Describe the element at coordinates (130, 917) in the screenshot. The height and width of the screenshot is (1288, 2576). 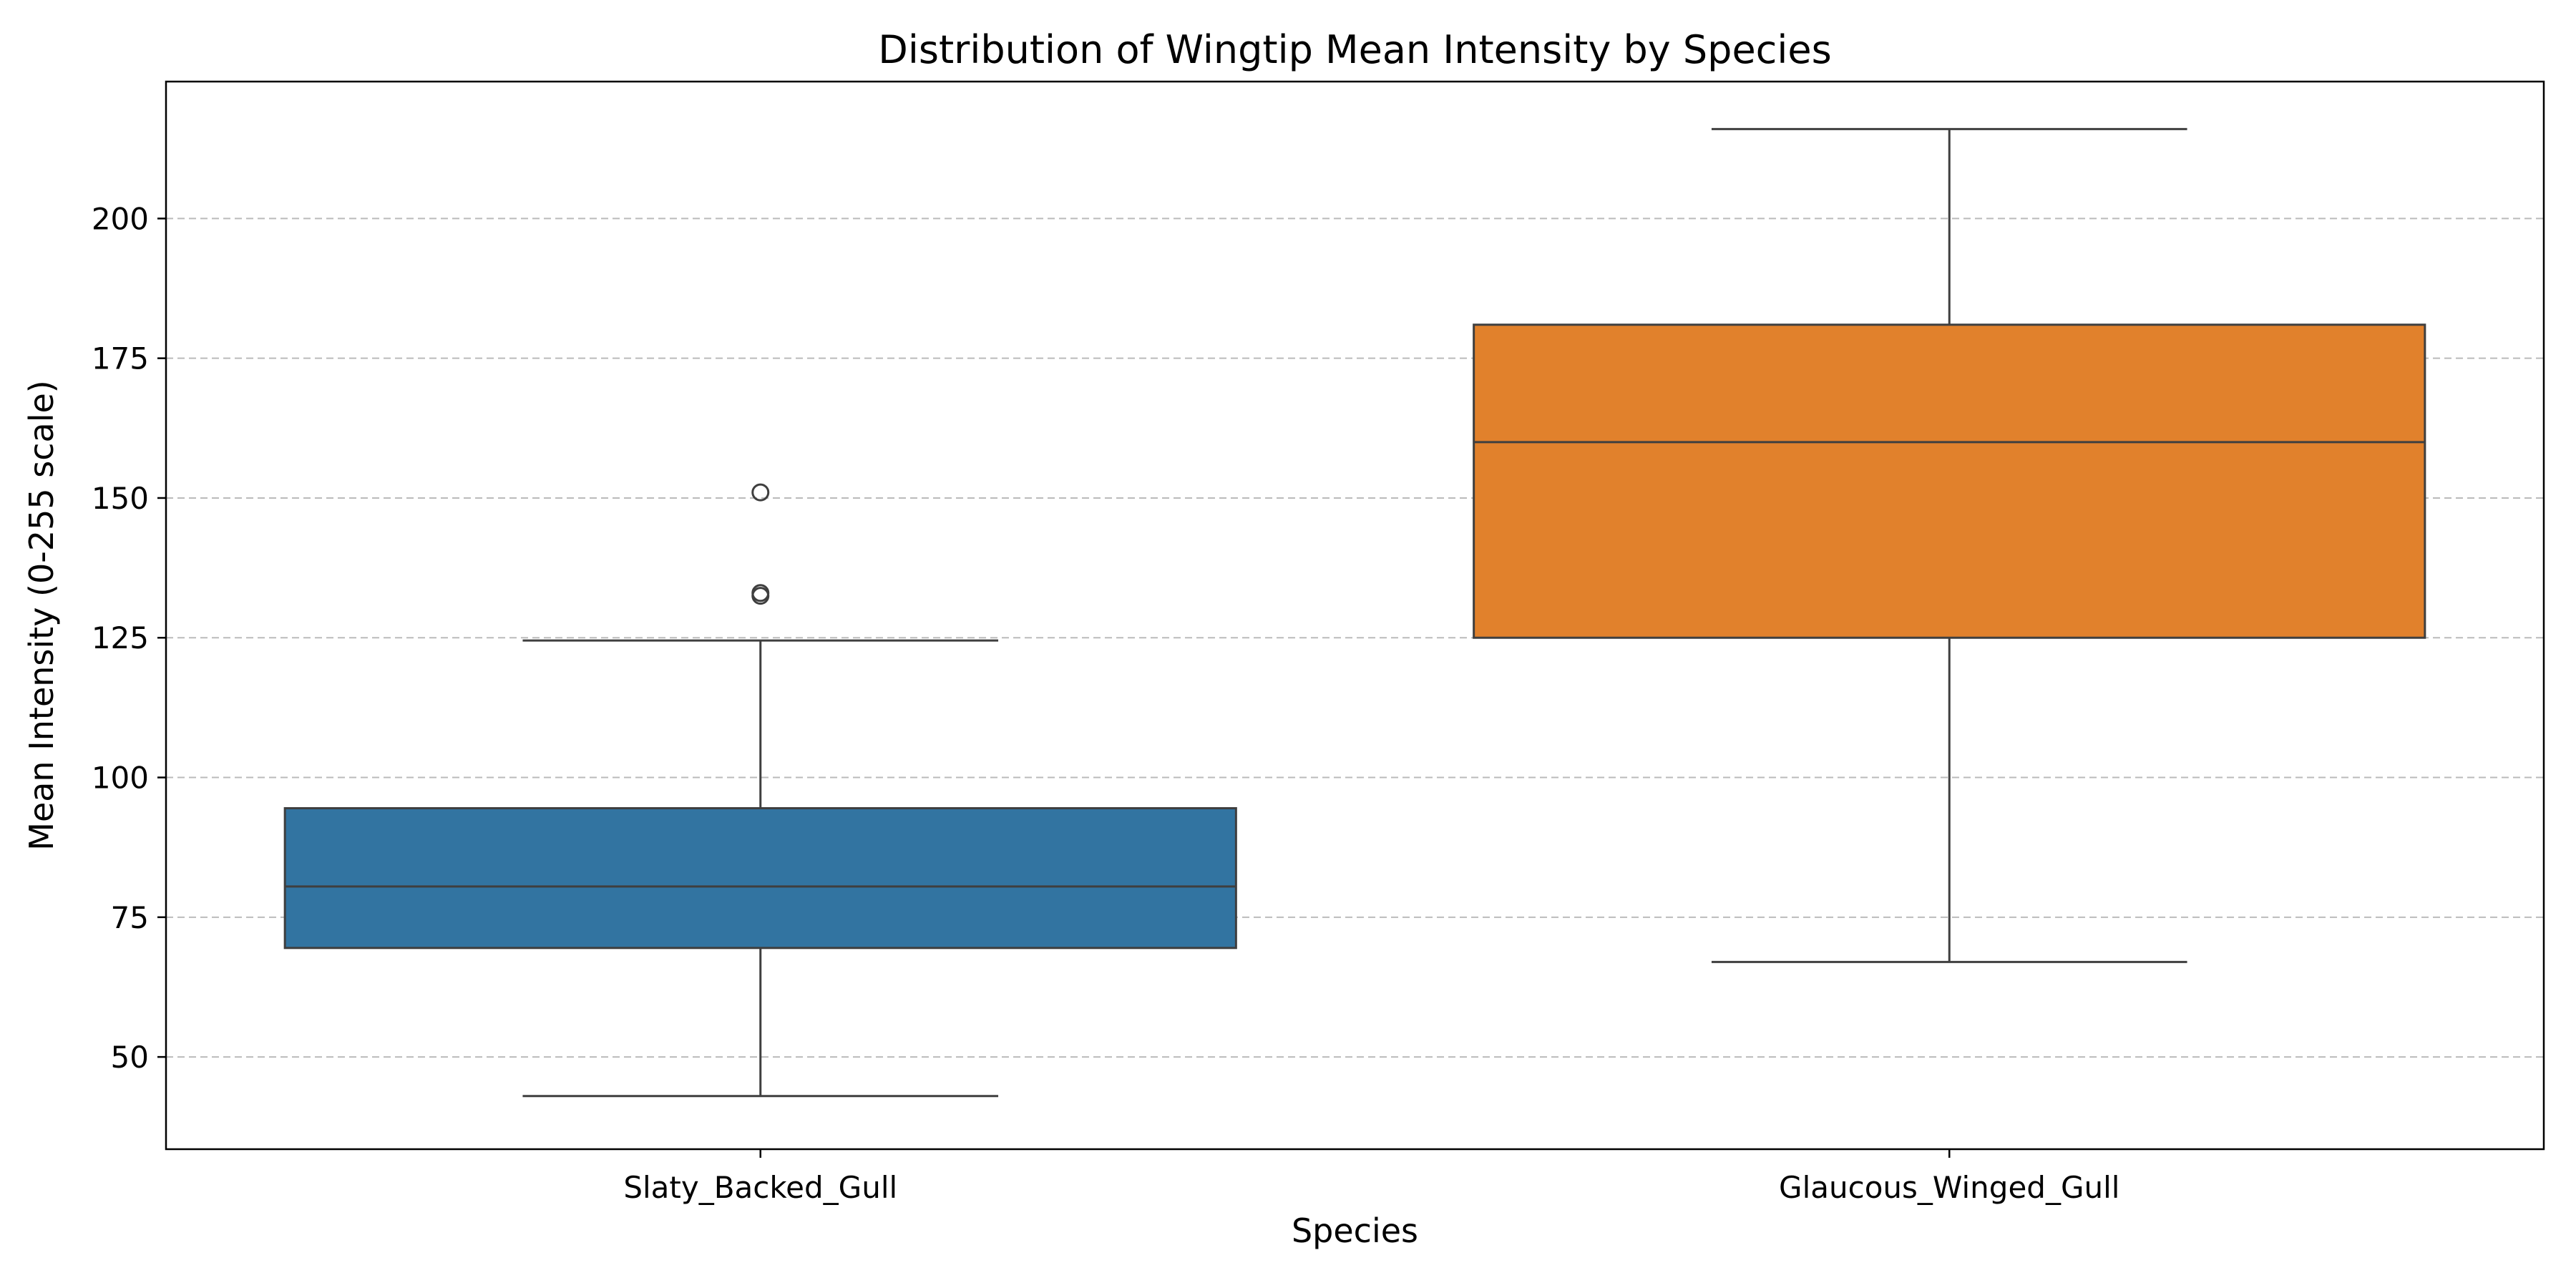
I see `y-tick-label: 75` at that location.